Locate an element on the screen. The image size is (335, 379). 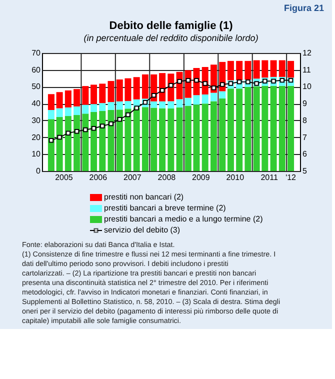
y2-tick-label: 6 is located at coordinates (305, 154).